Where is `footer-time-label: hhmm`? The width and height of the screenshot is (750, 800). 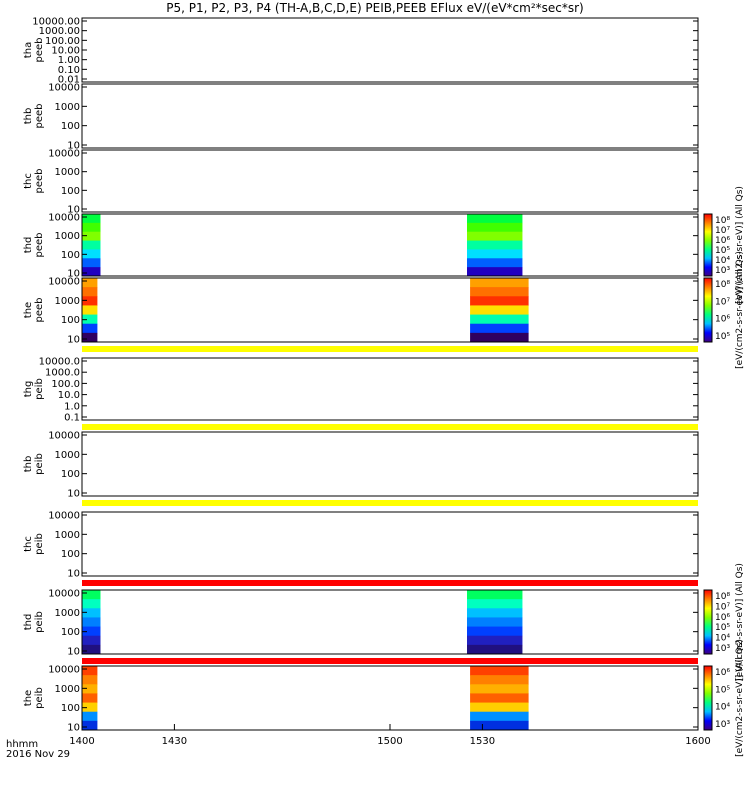
footer-time-label: hhmm is located at coordinates (22, 744).